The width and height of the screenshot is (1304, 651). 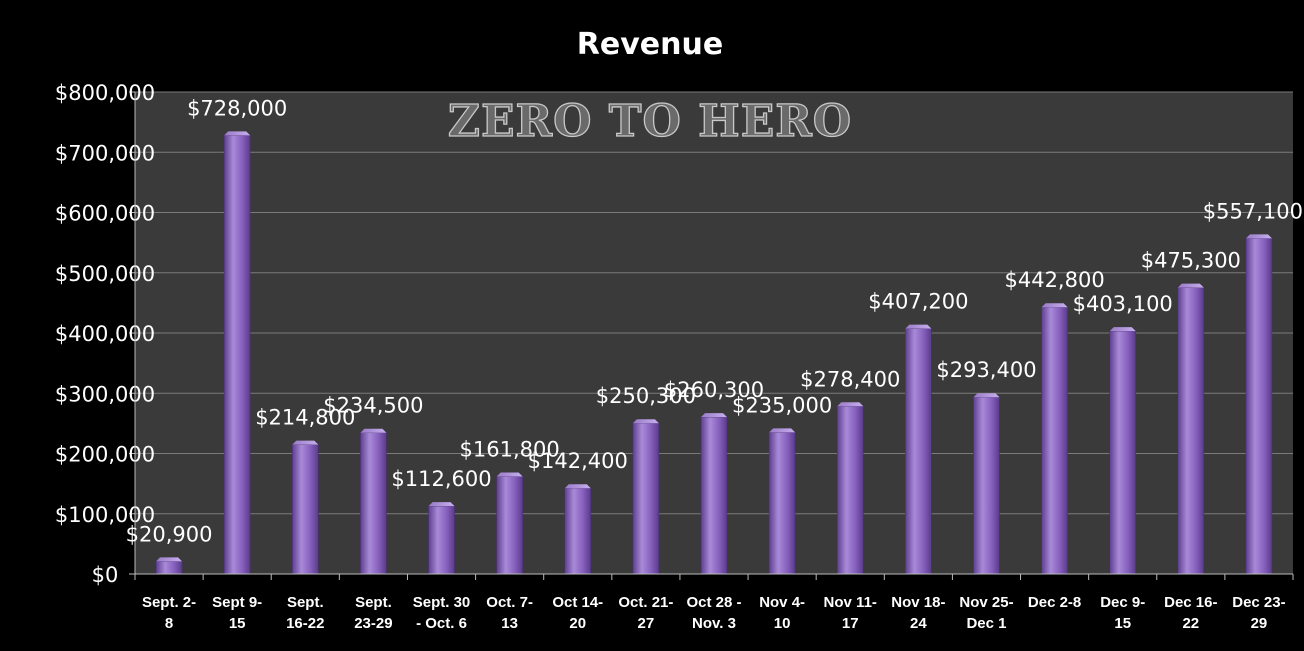 What do you see at coordinates (509, 623) in the screenshot?
I see `x-tick-label-line: 13` at bounding box center [509, 623].